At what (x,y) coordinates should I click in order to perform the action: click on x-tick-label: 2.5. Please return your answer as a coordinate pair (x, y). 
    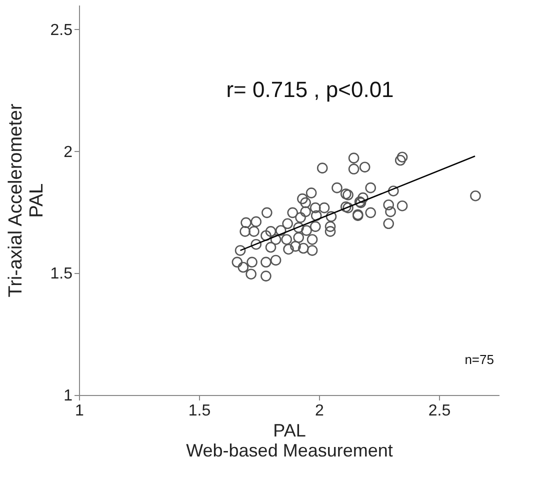
    Looking at the image, I should click on (439, 411).